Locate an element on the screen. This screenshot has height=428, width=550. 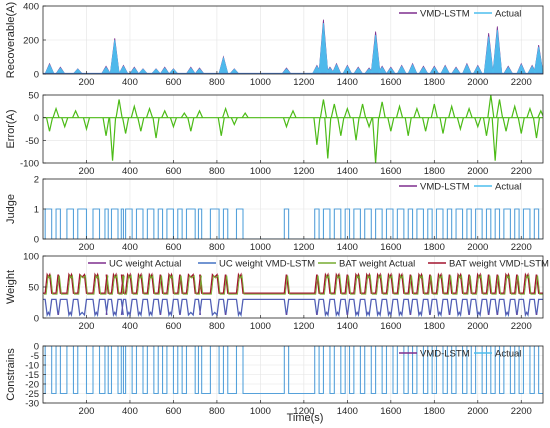
panel-4-xtick-label: 200 is located at coordinates (87, 326).